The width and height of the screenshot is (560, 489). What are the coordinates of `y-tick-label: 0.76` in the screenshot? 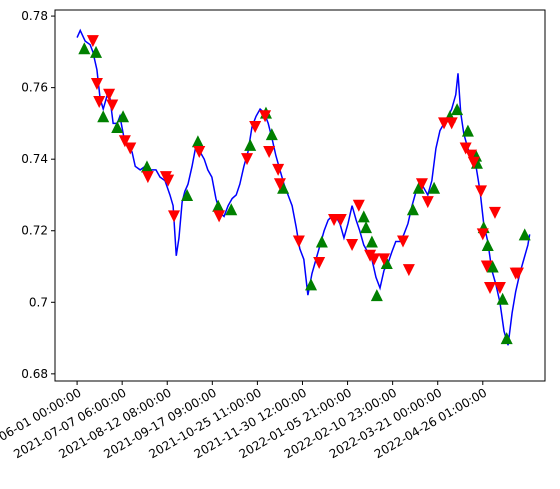 It's located at (34, 88).